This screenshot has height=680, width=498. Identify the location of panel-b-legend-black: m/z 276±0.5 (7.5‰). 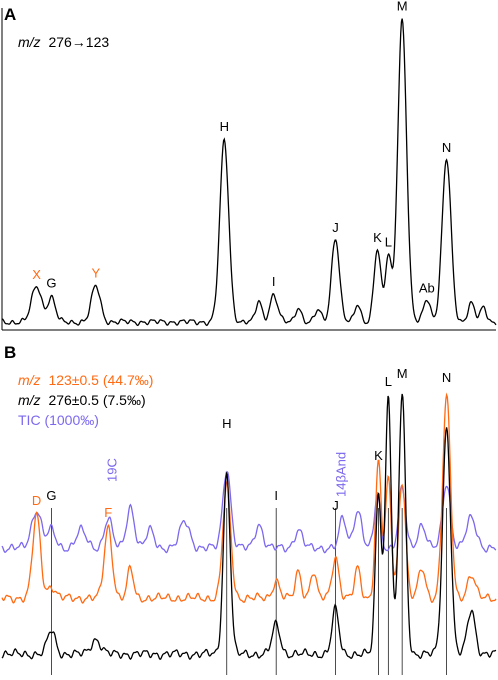
(82, 400).